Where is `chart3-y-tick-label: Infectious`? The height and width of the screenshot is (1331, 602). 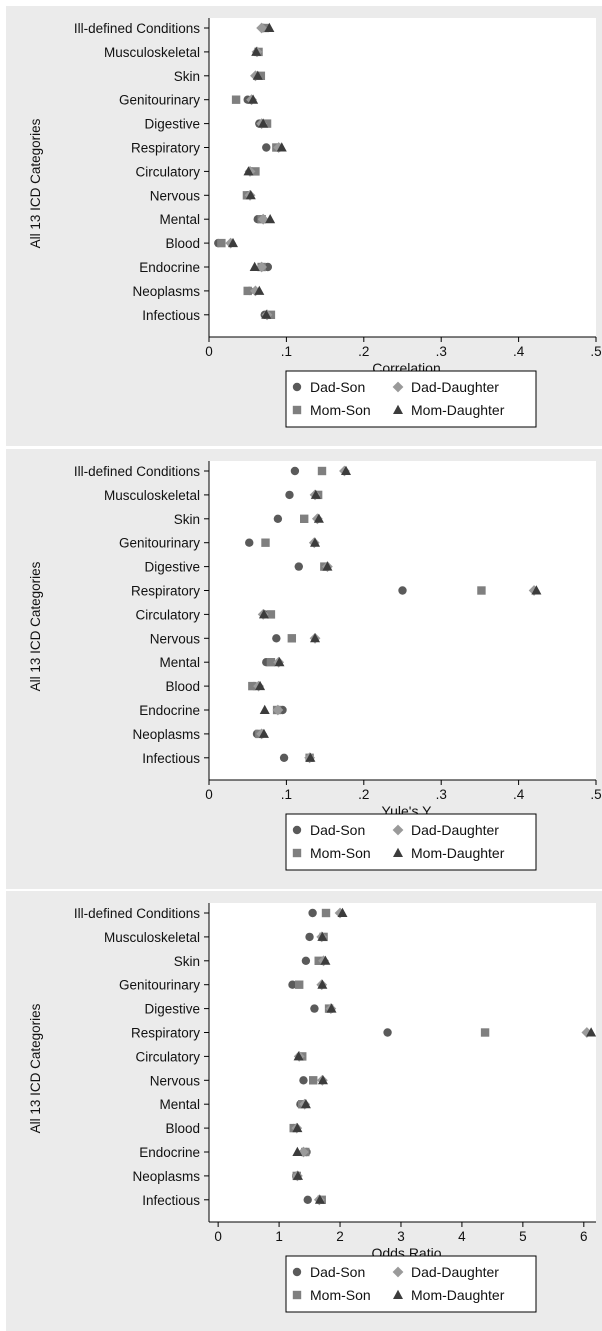 chart3-y-tick-label: Infectious is located at coordinates (171, 1200).